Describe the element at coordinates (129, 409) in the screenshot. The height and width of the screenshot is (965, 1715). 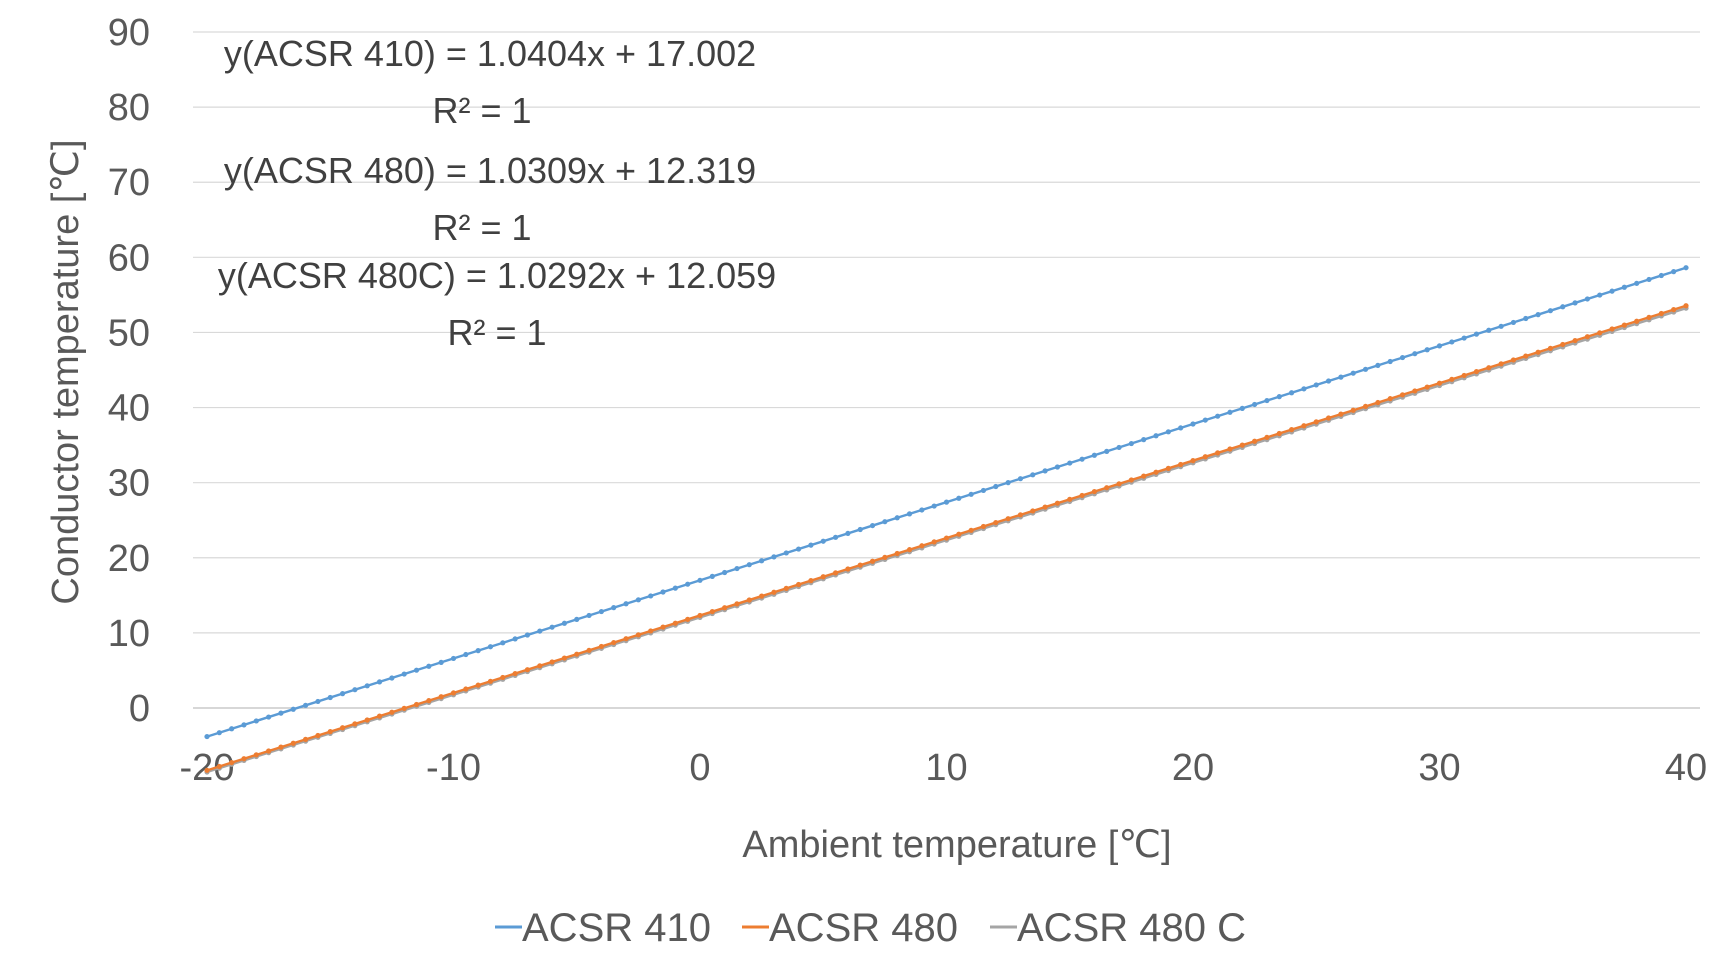
I see `y-tick-label-40: 40` at that location.